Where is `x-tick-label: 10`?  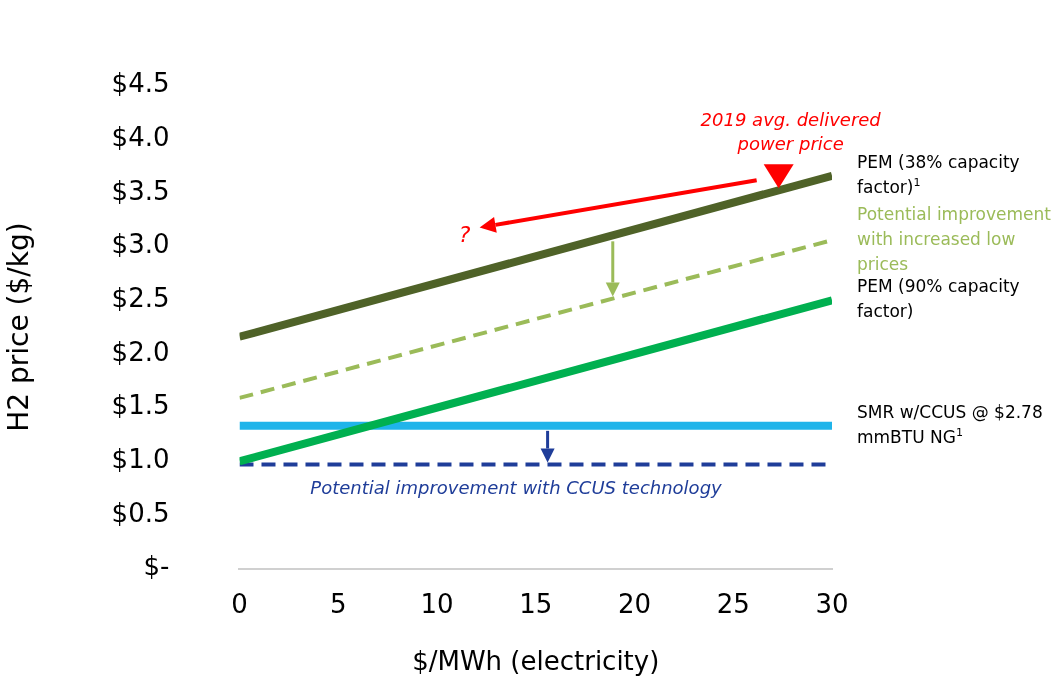 x-tick-label: 10 is located at coordinates (437, 603).